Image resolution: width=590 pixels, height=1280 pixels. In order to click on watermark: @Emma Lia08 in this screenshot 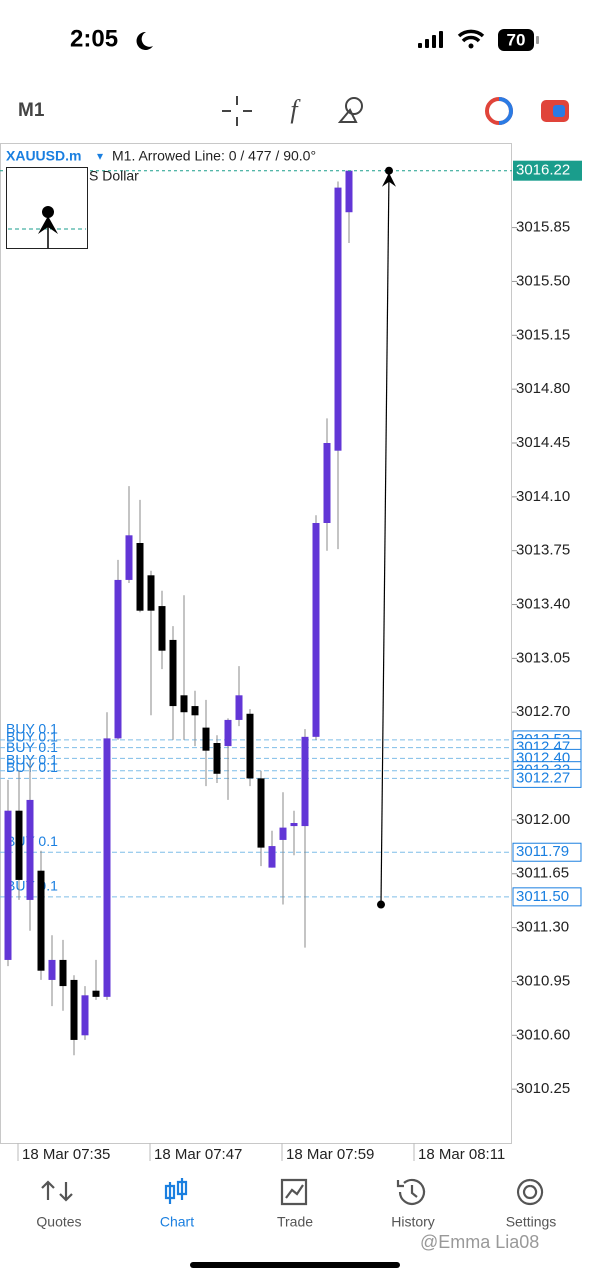, I will do `click(479, 1242)`.